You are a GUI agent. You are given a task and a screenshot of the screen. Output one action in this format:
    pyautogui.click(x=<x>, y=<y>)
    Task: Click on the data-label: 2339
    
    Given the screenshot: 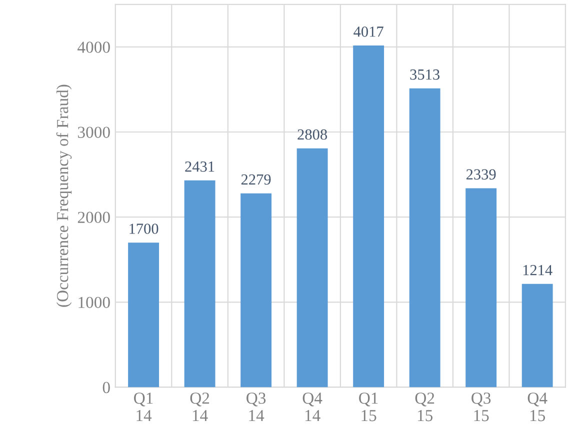 What is the action you would take?
    pyautogui.click(x=481, y=174)
    